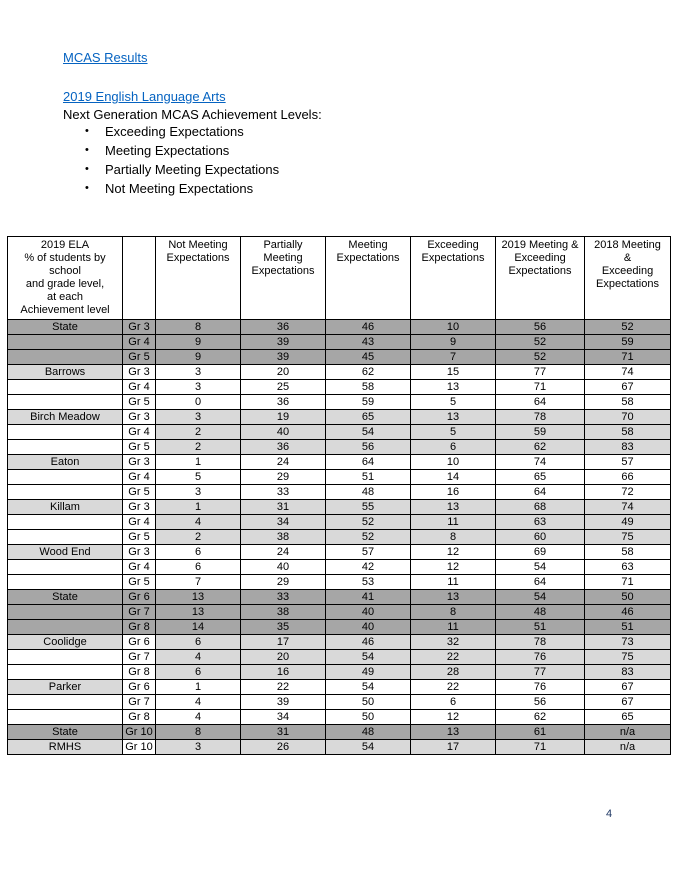 This screenshot has height=877, width=680. I want to click on grade-cell: Gr 10, so click(139, 732).